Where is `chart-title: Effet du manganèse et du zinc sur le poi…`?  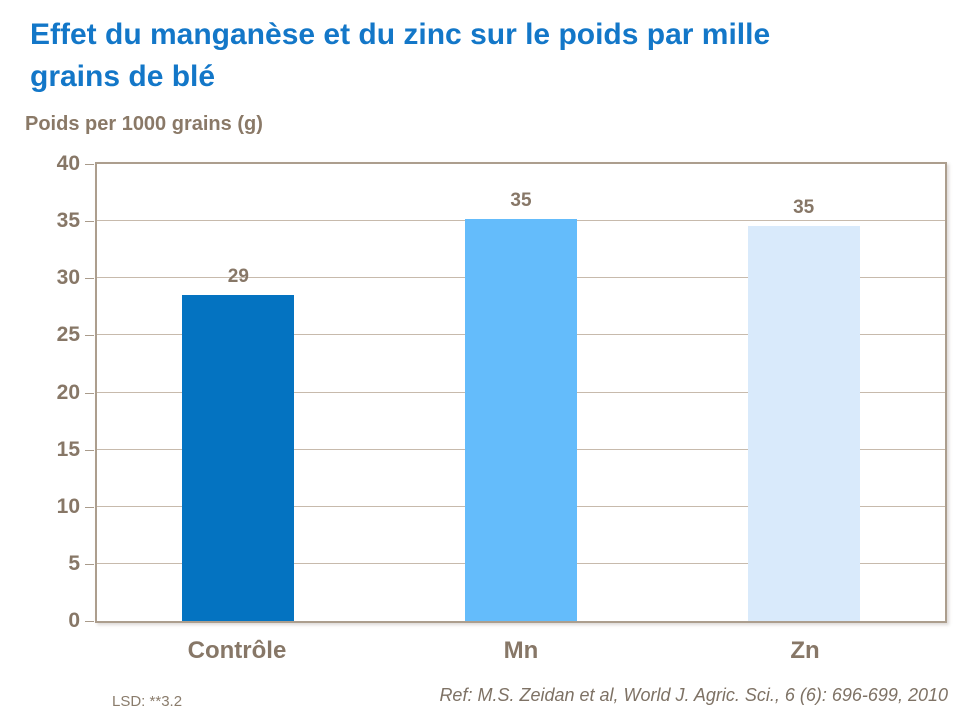
chart-title: Effet du manganèse et du zinc sur le poi… is located at coordinates (460, 56).